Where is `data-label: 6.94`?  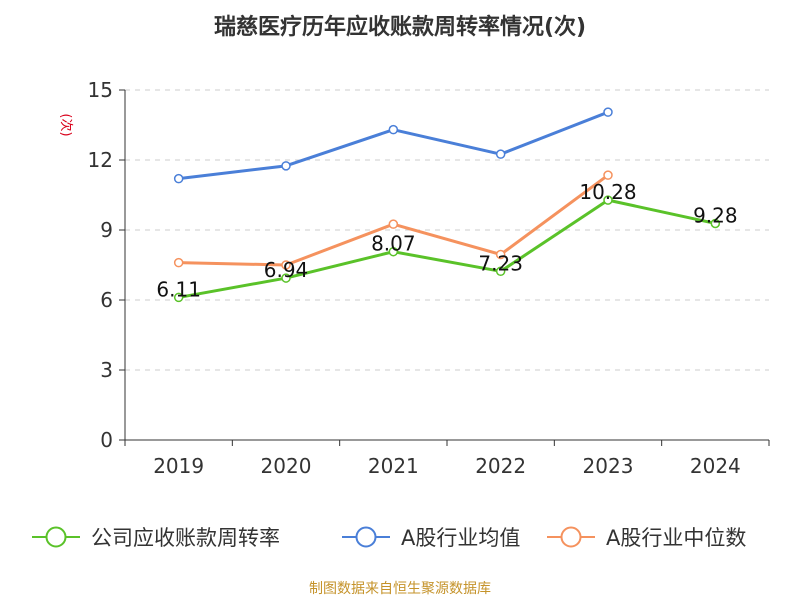
data-label: 6.94 is located at coordinates (286, 270).